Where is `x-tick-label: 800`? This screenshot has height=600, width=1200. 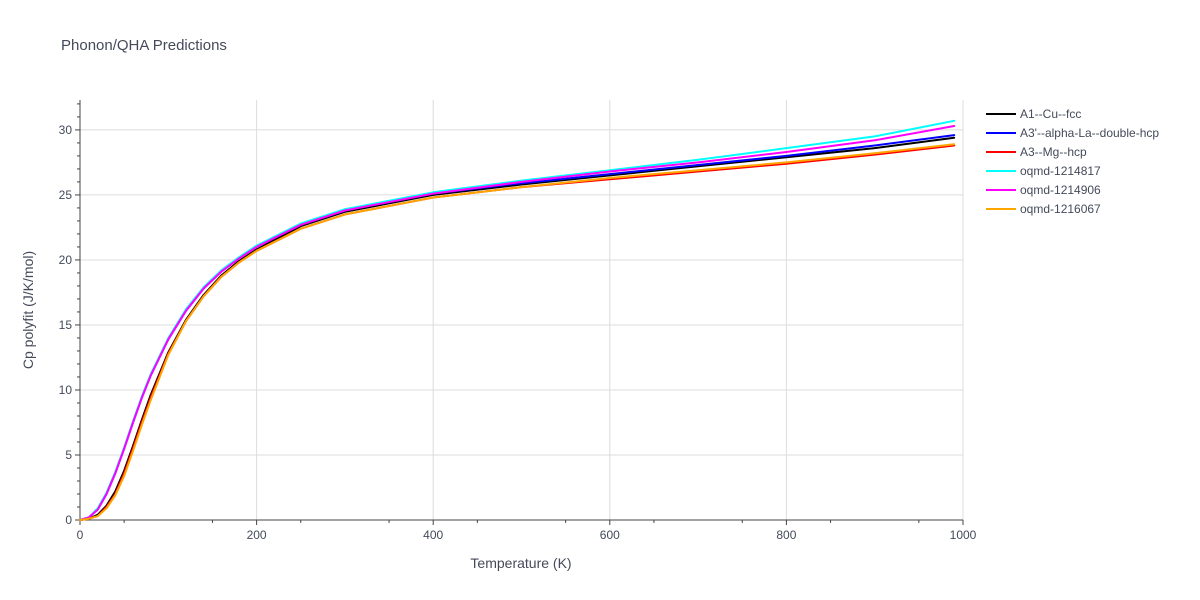
x-tick-label: 800 is located at coordinates (786, 535).